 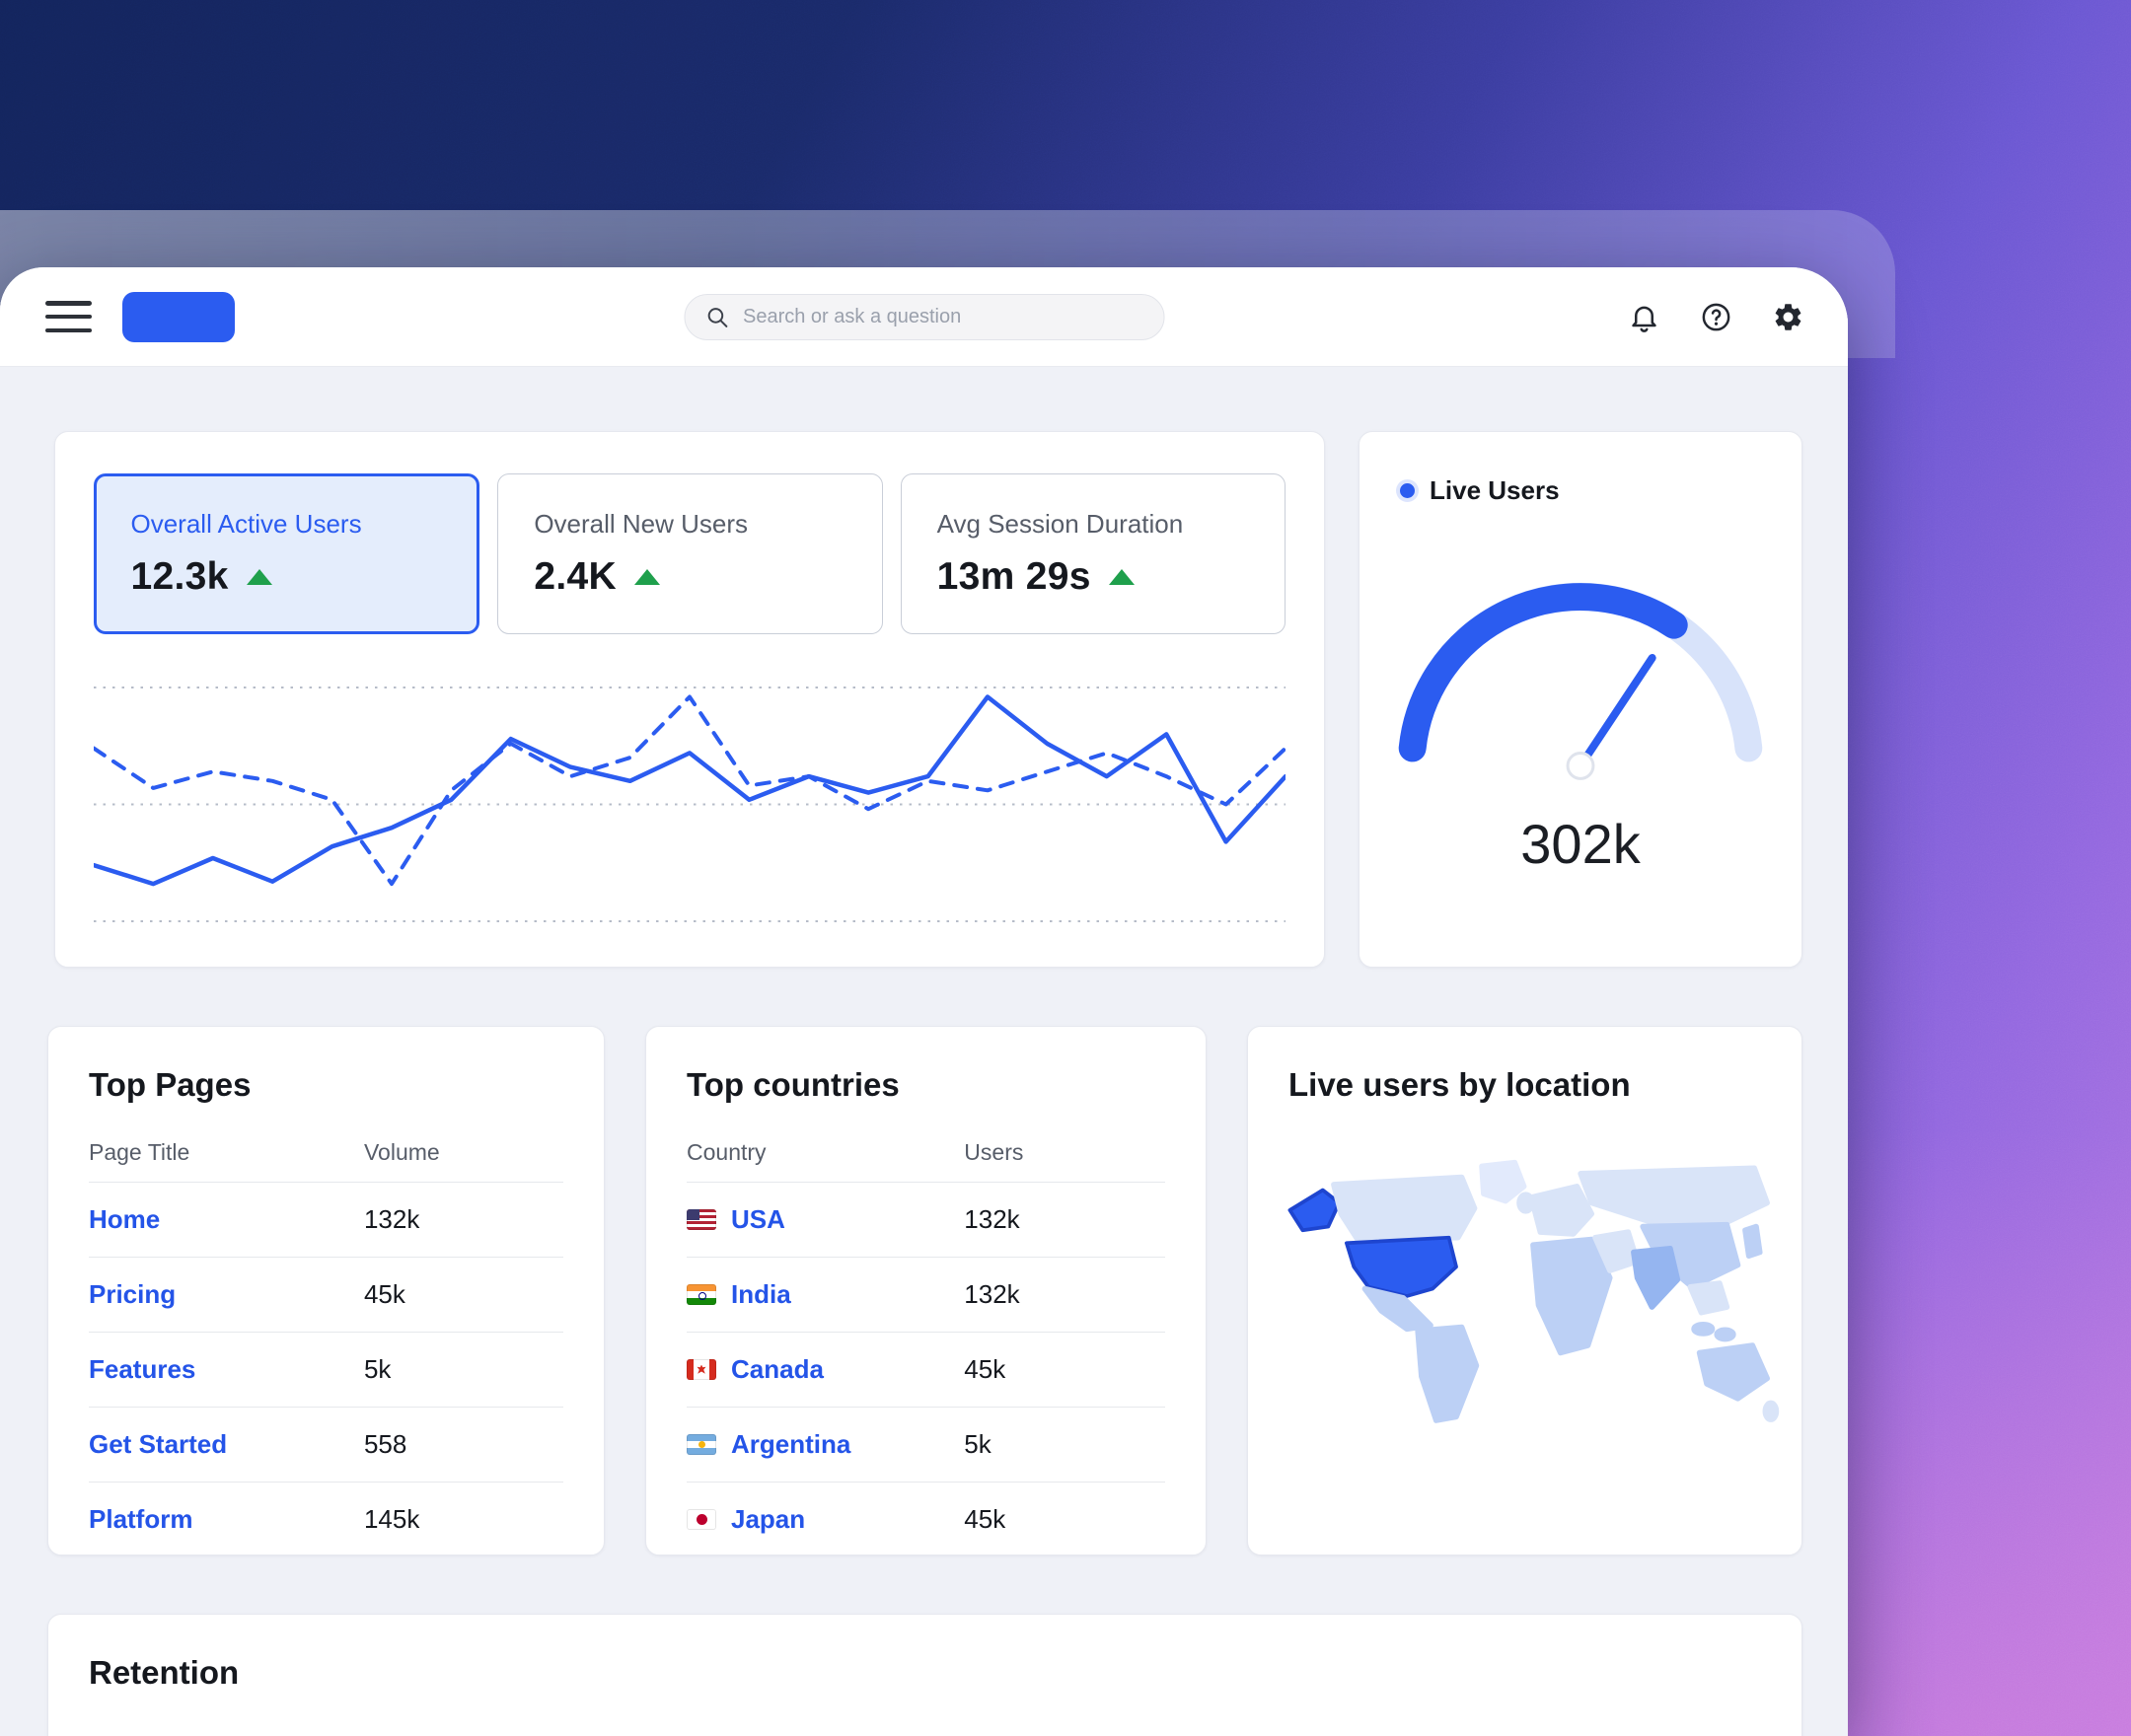 I want to click on search-input, so click(x=943, y=317).